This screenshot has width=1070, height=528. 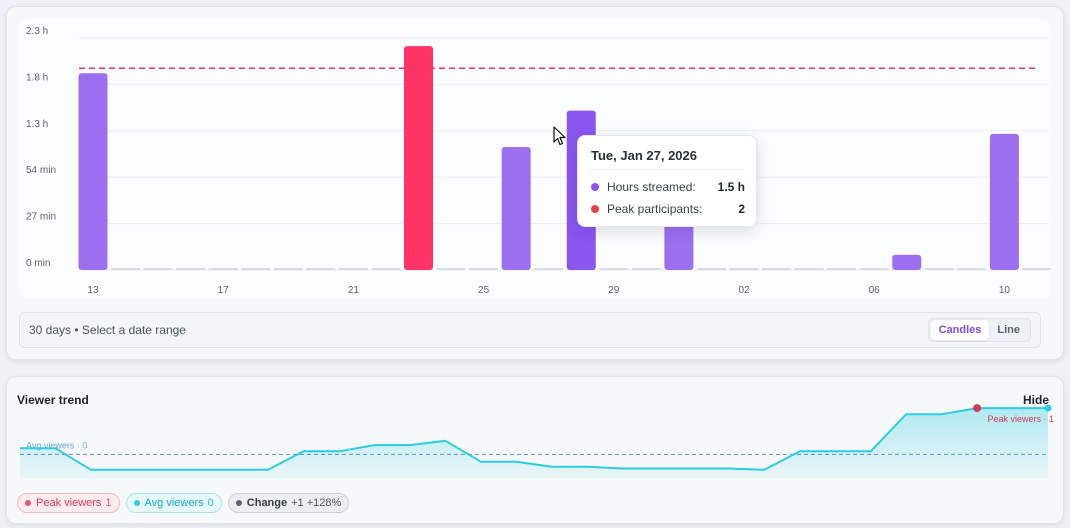 What do you see at coordinates (53, 400) in the screenshot?
I see `trend-title: Viewer trend` at bounding box center [53, 400].